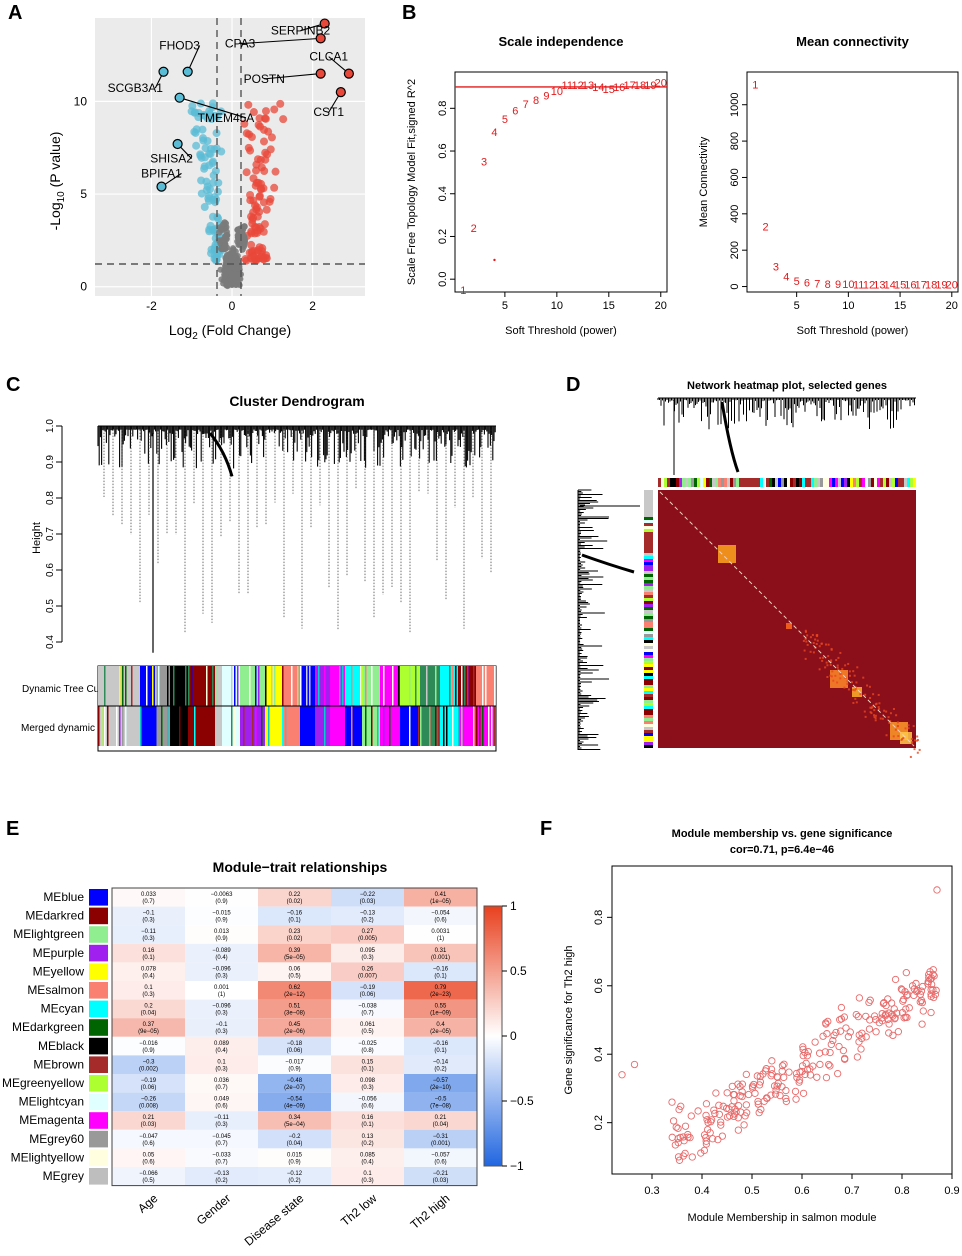 The image size is (962, 1256). What do you see at coordinates (337, 686) in the screenshot?
I see `module-color-segment` at bounding box center [337, 686].